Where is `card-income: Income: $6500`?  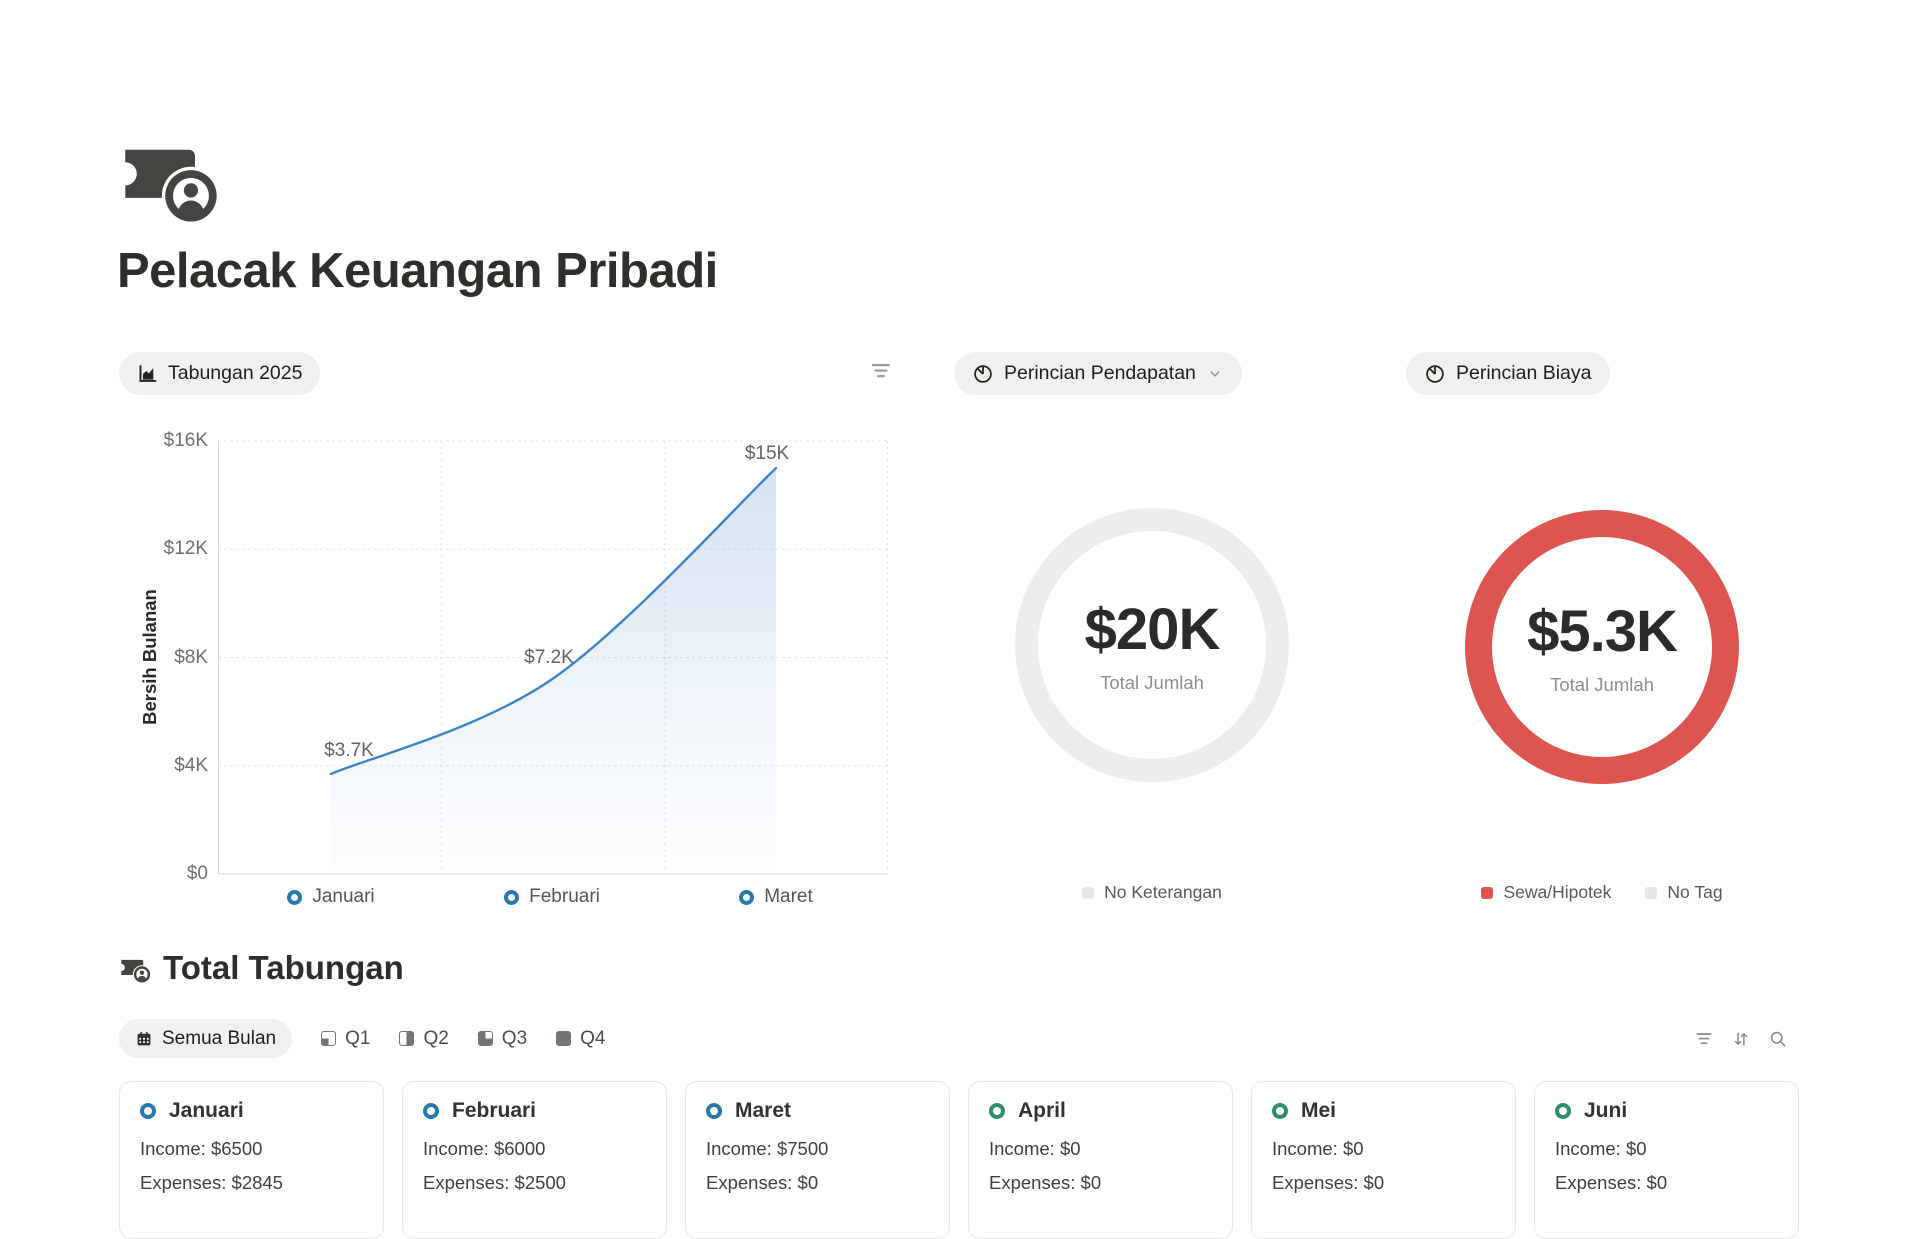
card-income: Income: $6500 is located at coordinates (201, 1148).